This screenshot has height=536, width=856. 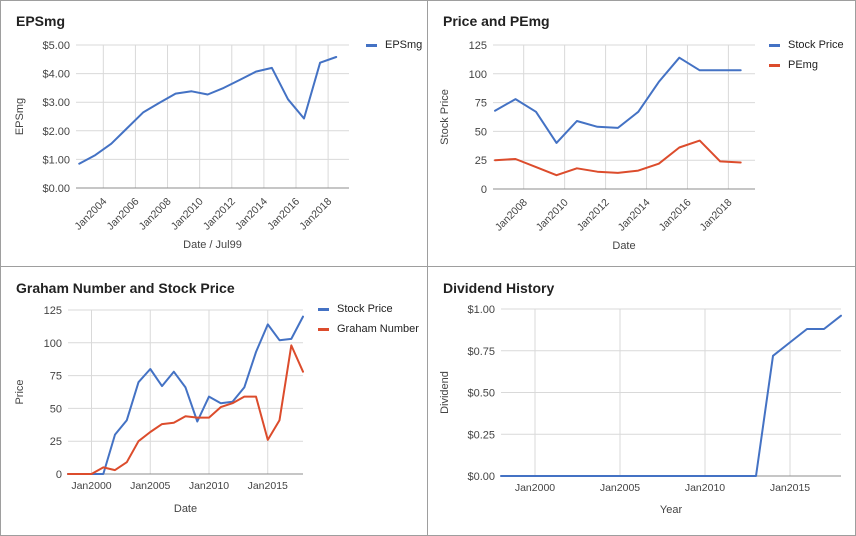 I want to click on legend-label: Graham Number, so click(x=378, y=329).